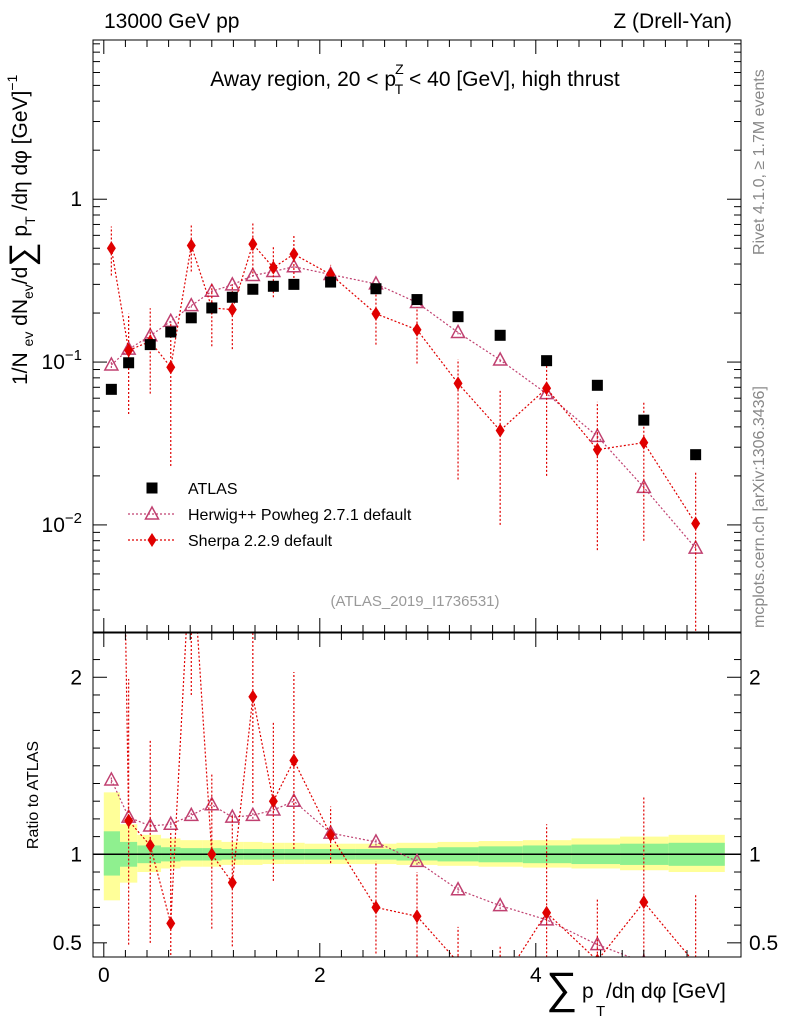 The height and width of the screenshot is (1024, 786). What do you see at coordinates (403, 368) in the screenshot?
I see `series-atlas` at bounding box center [403, 368].